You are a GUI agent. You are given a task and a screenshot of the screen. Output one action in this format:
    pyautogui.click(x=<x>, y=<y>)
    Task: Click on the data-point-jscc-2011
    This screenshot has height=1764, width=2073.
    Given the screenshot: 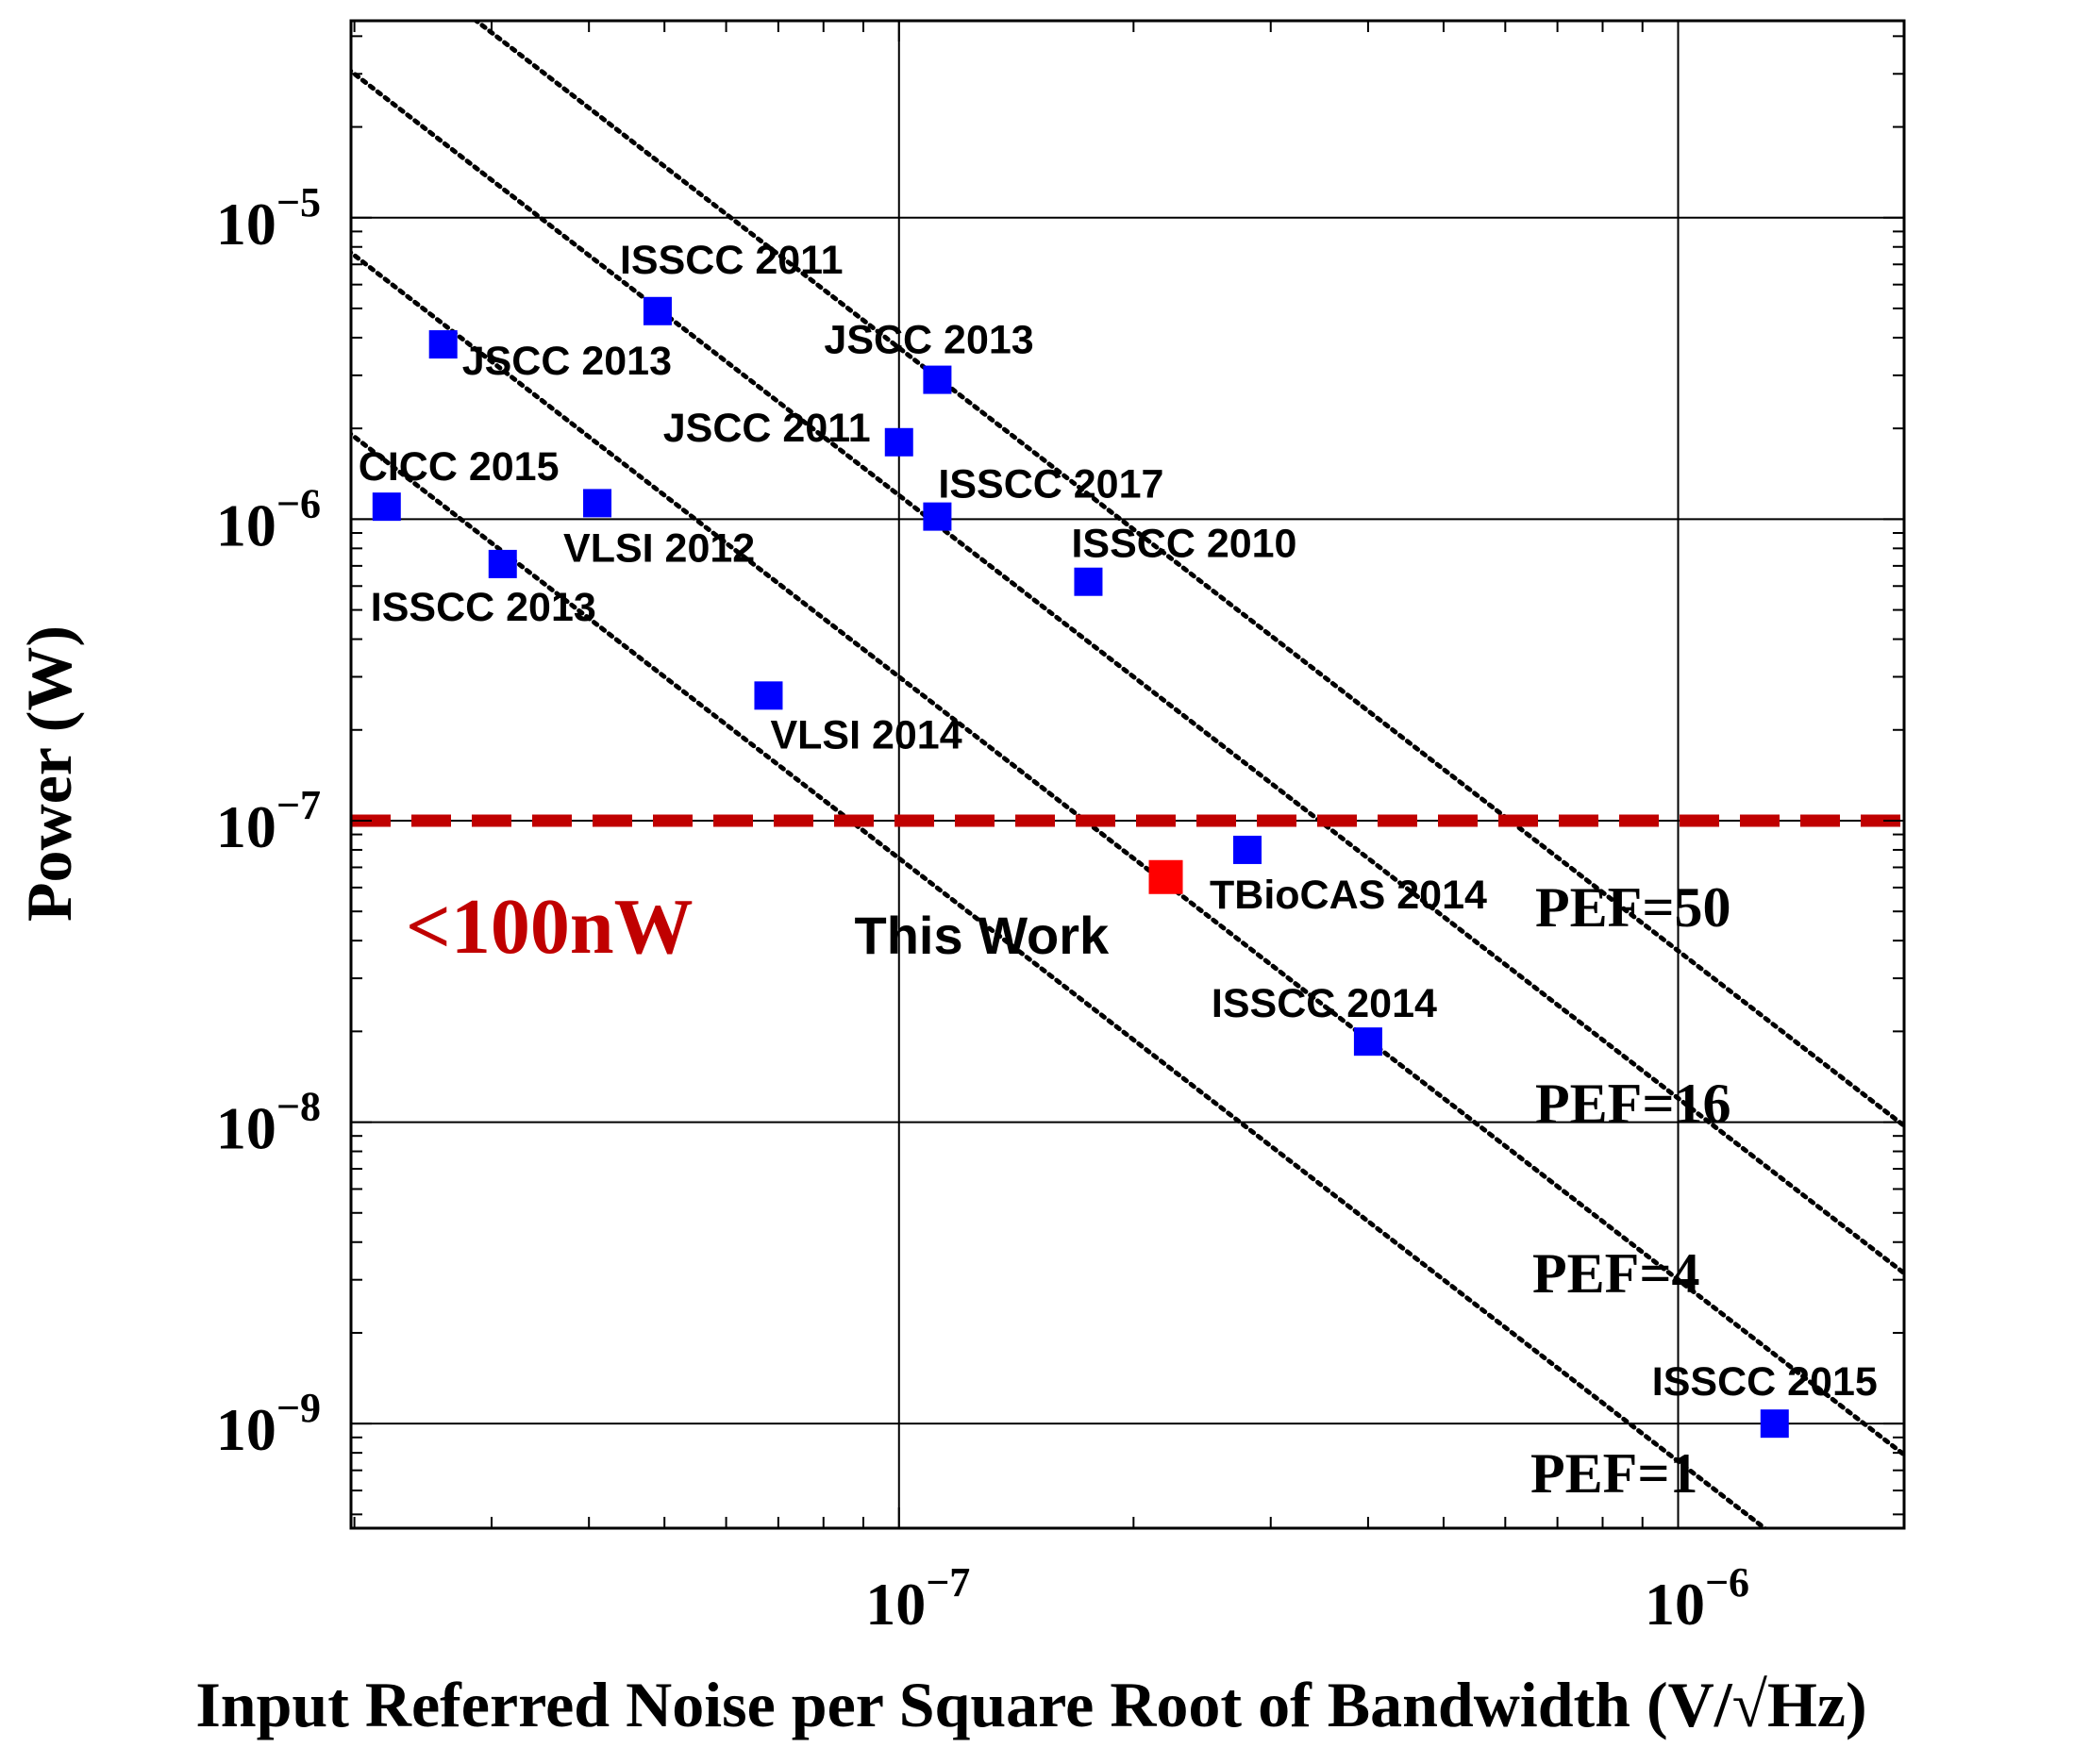 What is the action you would take?
    pyautogui.click(x=898, y=442)
    